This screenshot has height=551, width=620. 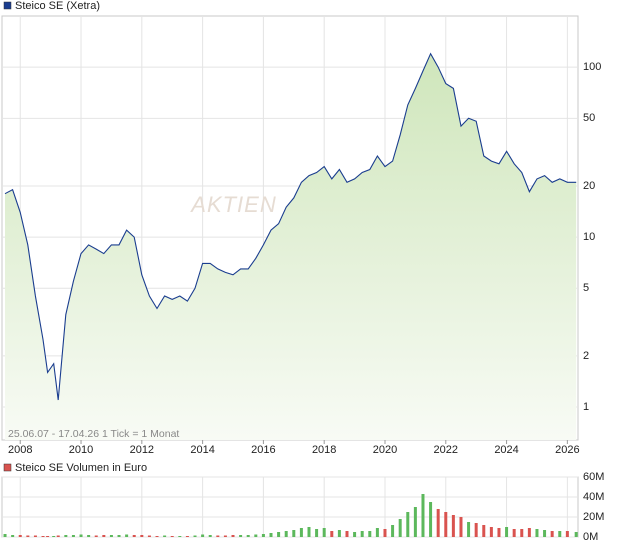 I want to click on x-tick-label: 2008, so click(x=20, y=450).